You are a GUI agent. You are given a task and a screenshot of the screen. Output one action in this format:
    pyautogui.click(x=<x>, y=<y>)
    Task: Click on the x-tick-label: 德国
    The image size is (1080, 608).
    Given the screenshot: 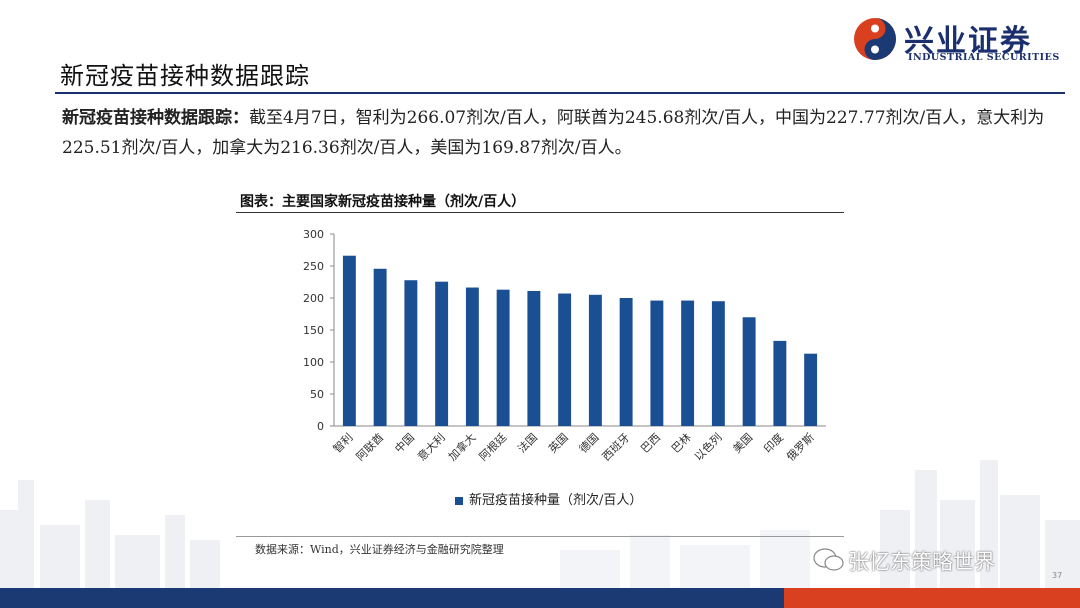 What is the action you would take?
    pyautogui.click(x=588, y=442)
    